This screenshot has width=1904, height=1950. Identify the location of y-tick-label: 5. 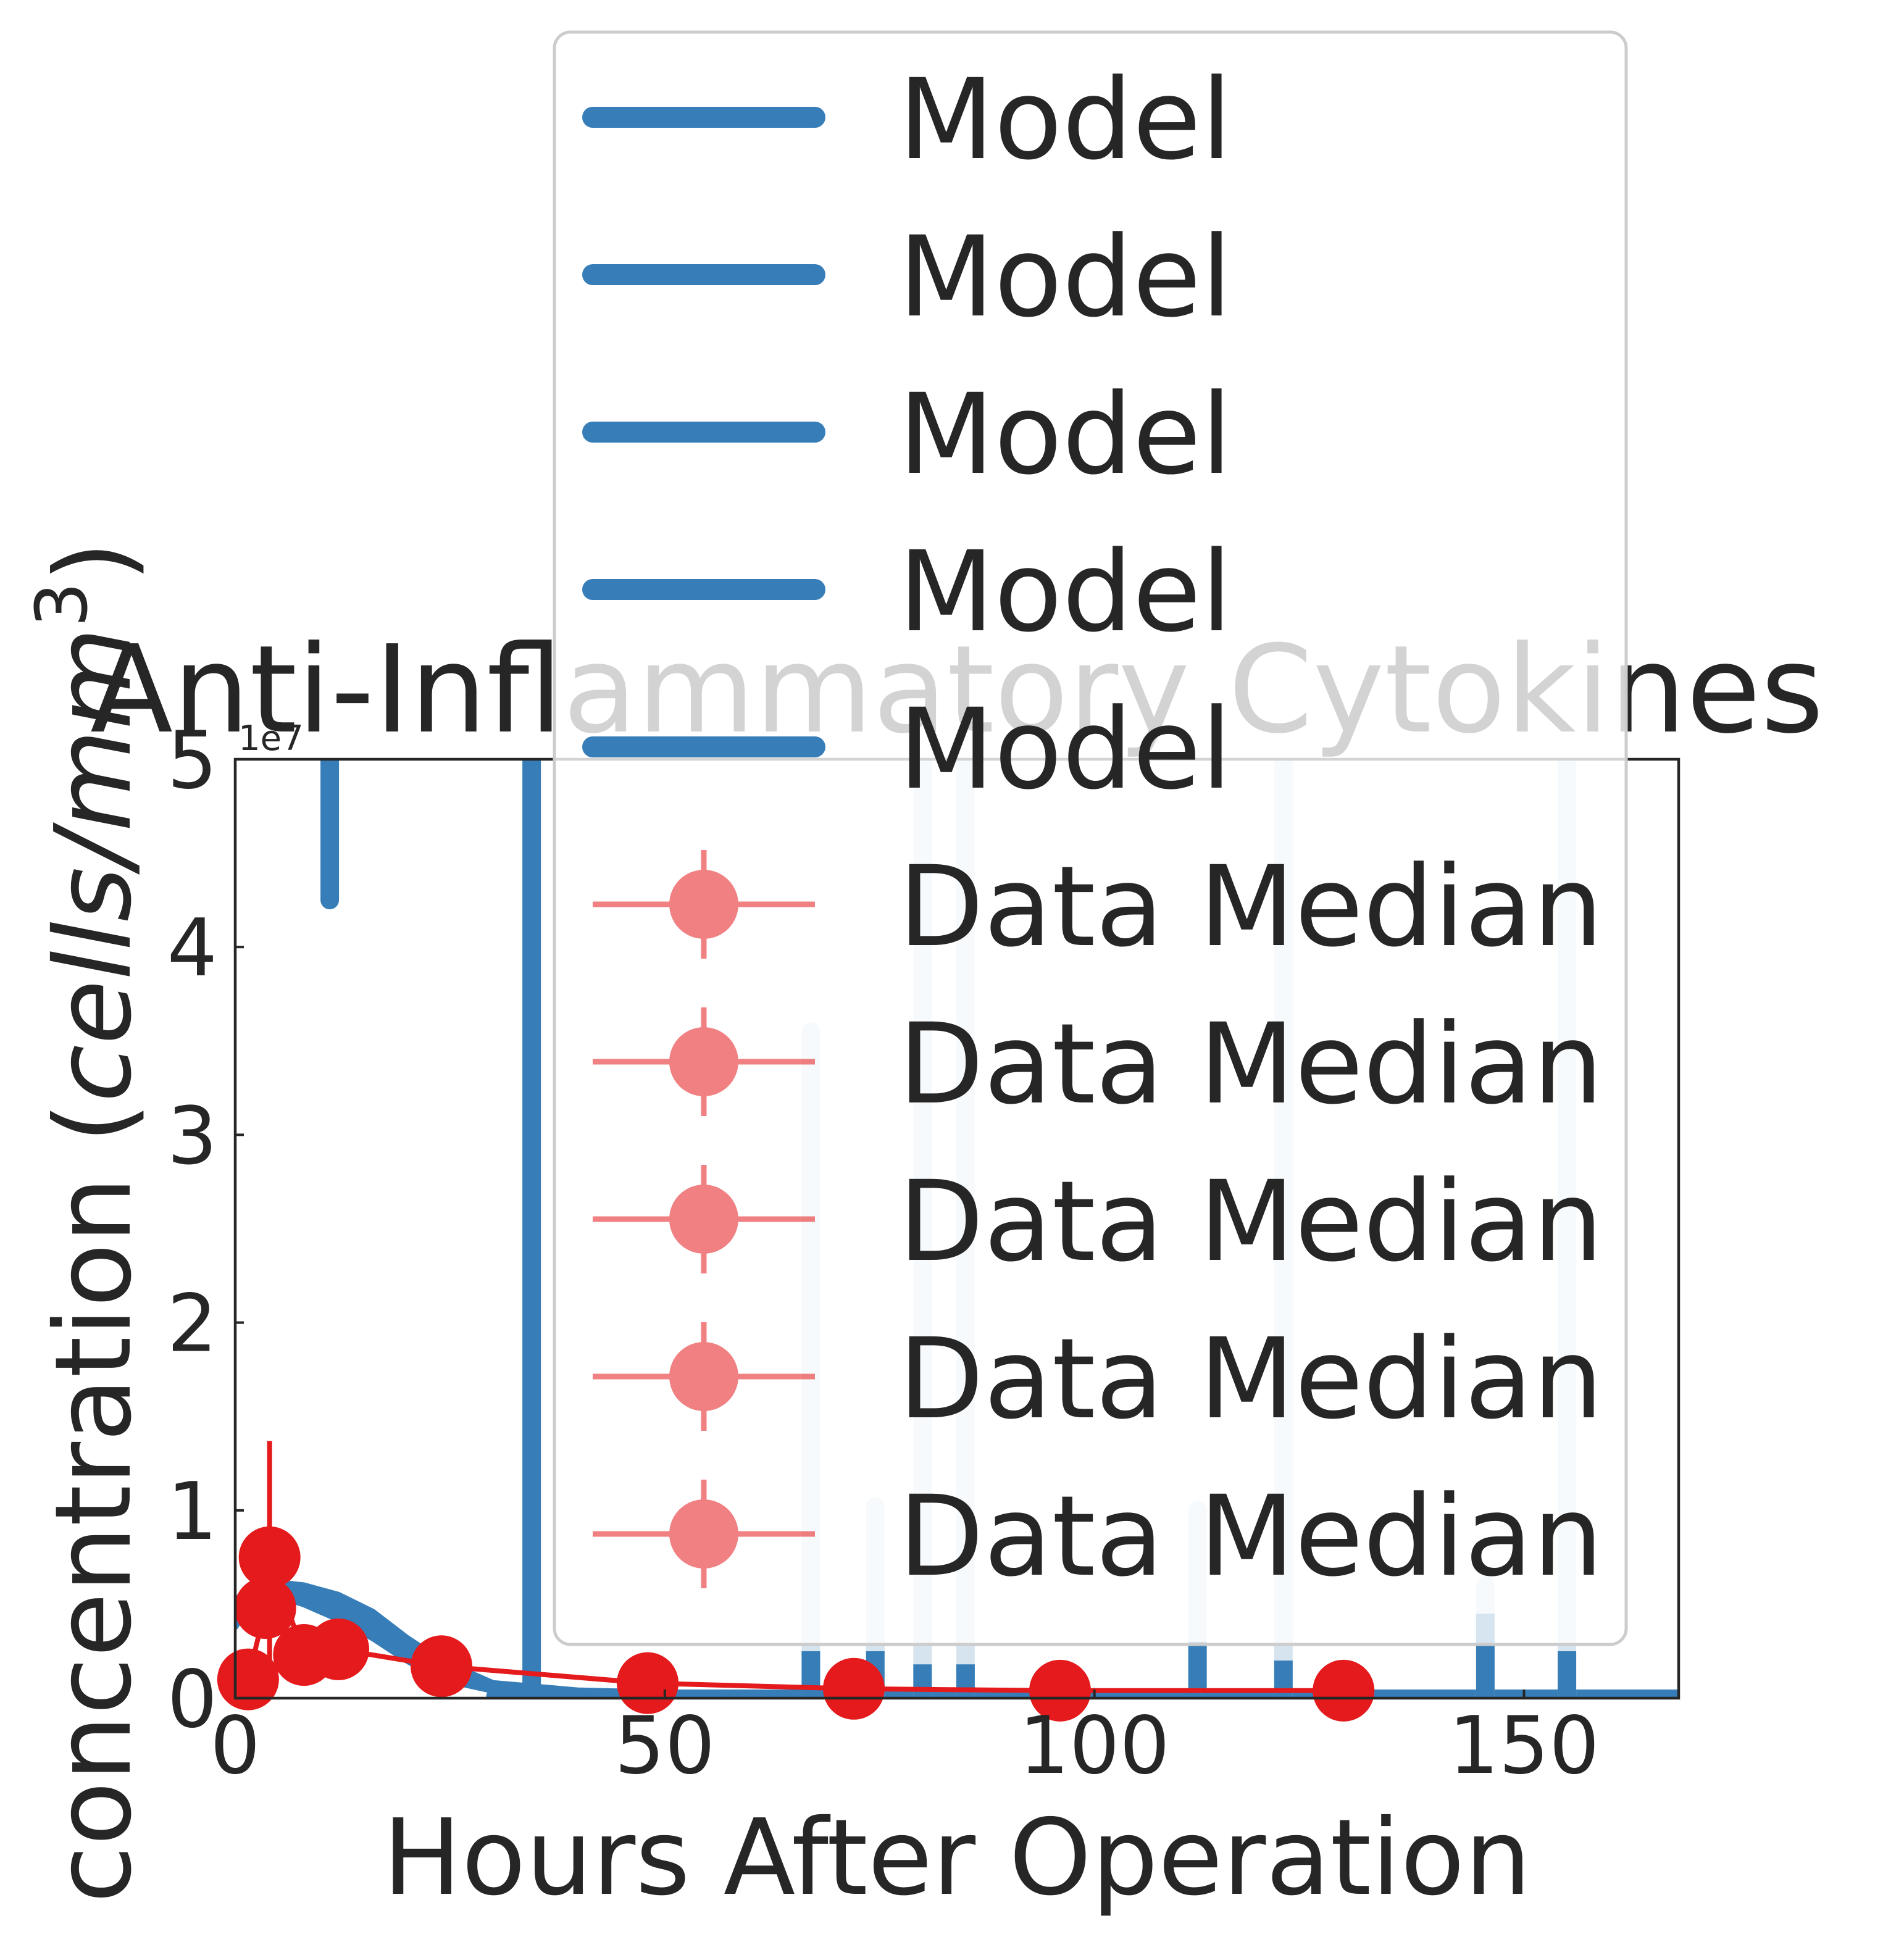
(192, 761).